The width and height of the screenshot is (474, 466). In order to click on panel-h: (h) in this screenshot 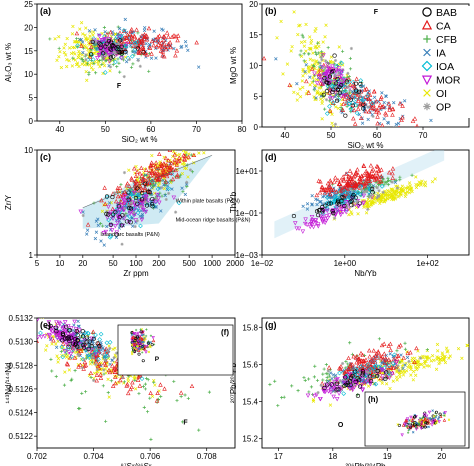, I will do `click(415, 419)`.